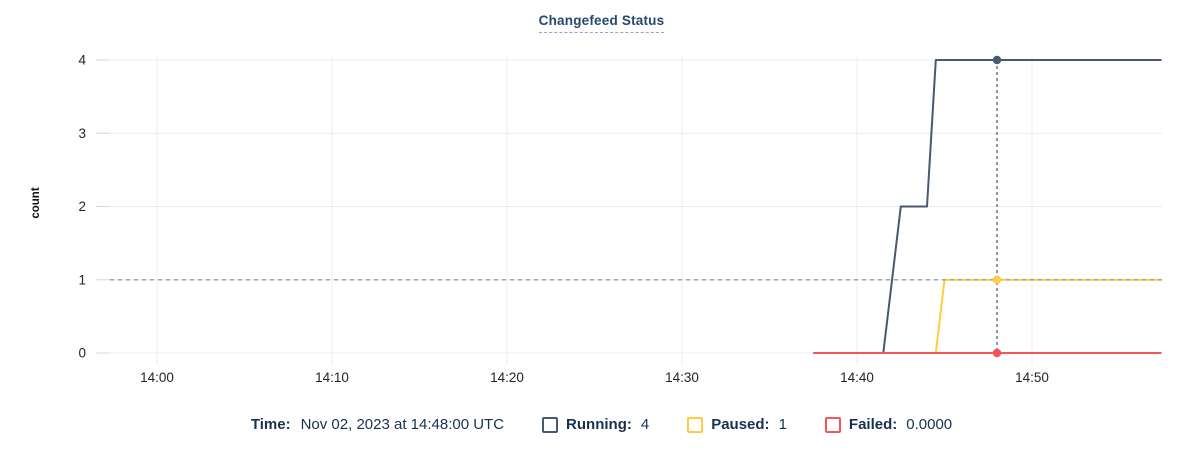 The image size is (1203, 471). Describe the element at coordinates (997, 279) in the screenshot. I see `crosshair-dot-paused` at that location.